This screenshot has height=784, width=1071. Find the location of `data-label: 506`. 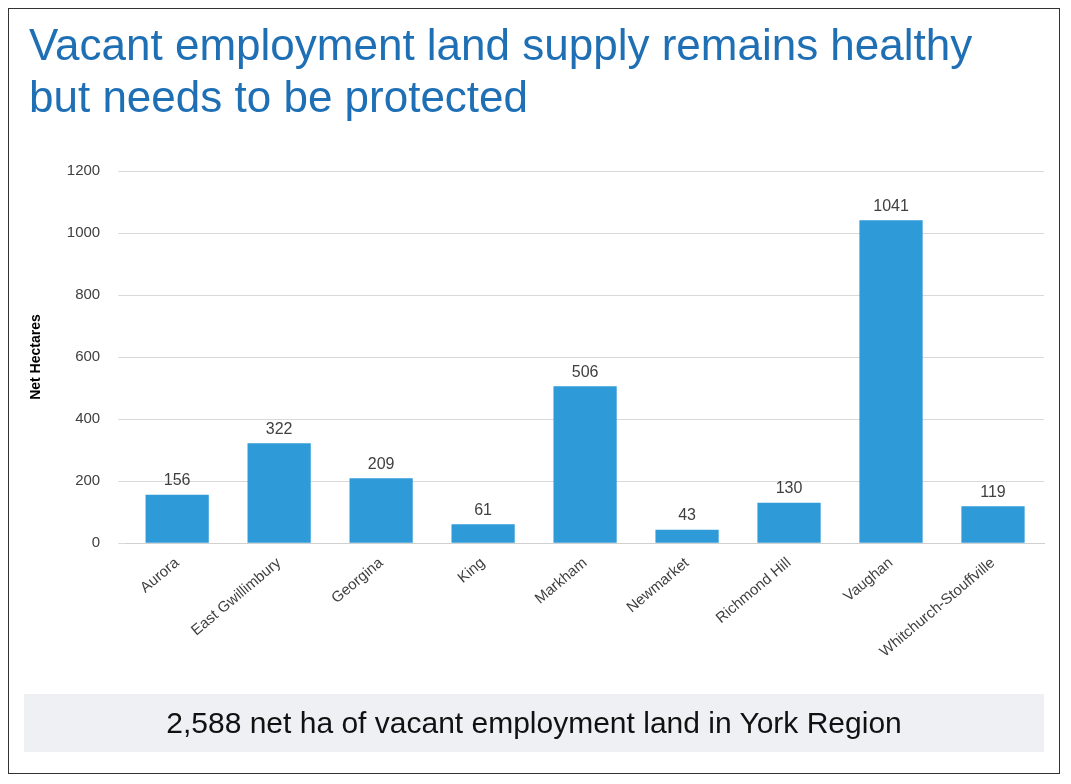

data-label: 506 is located at coordinates (585, 371).